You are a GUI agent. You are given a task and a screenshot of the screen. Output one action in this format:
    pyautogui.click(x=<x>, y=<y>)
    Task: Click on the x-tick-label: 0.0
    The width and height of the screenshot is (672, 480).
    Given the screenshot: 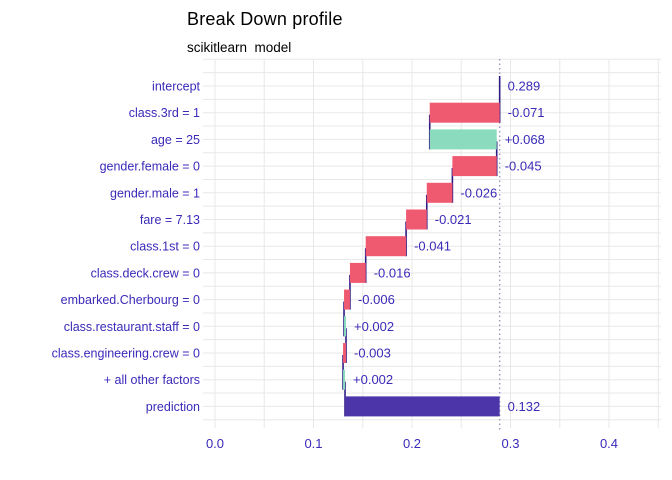 What is the action you would take?
    pyautogui.click(x=215, y=443)
    